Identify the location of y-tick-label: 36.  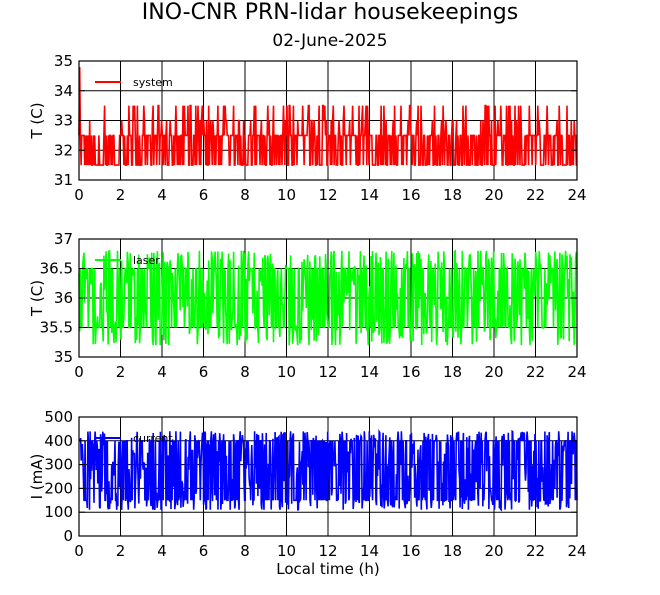
(63, 298).